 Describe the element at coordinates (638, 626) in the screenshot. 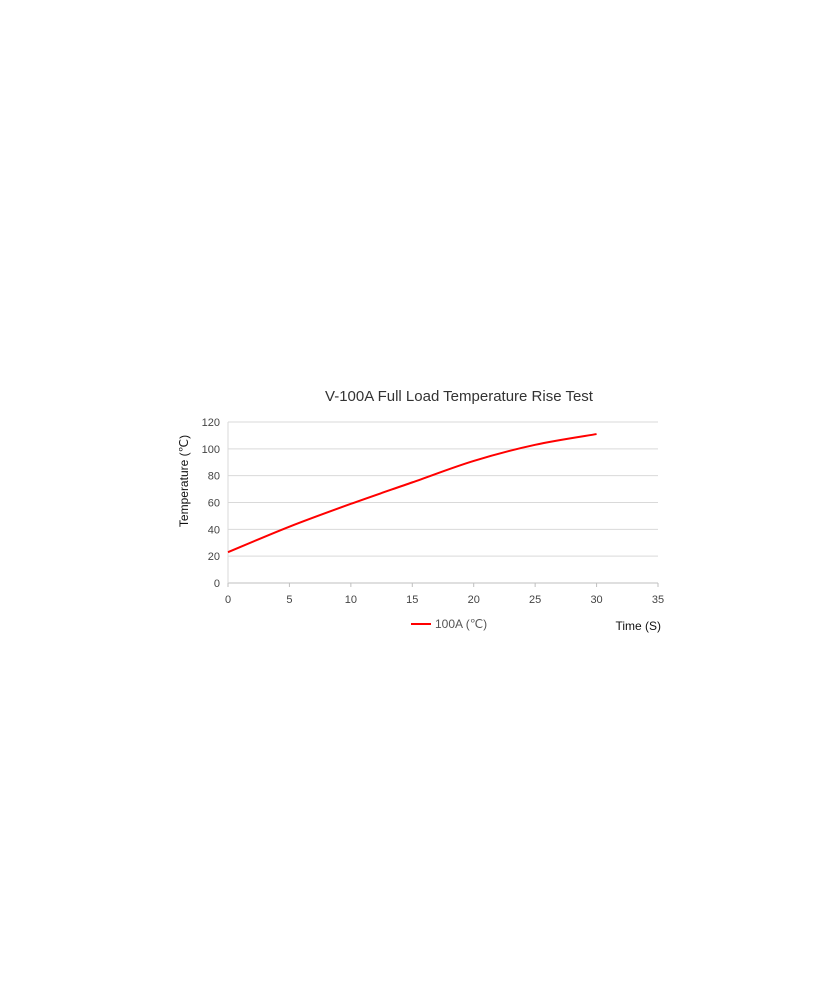

I see `x-axis-title: Time (S)` at that location.